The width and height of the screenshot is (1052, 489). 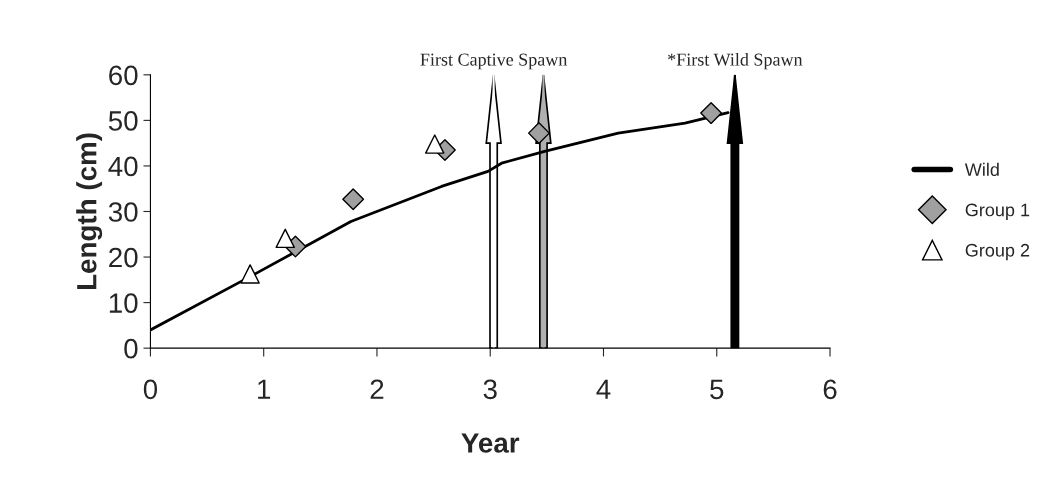 What do you see at coordinates (997, 252) in the screenshot?
I see `legend-label: Group 2` at bounding box center [997, 252].